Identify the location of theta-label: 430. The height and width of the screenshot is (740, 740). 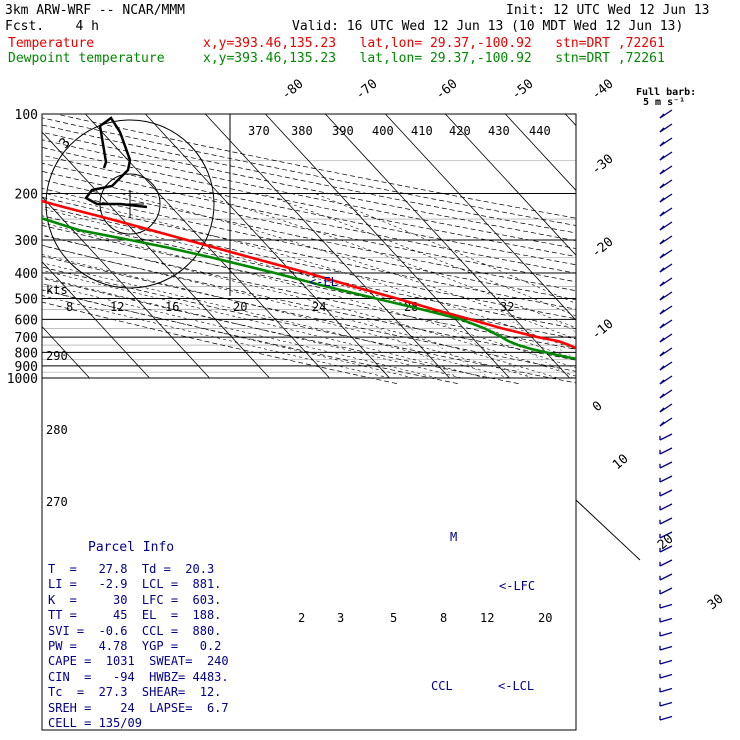
(499, 131).